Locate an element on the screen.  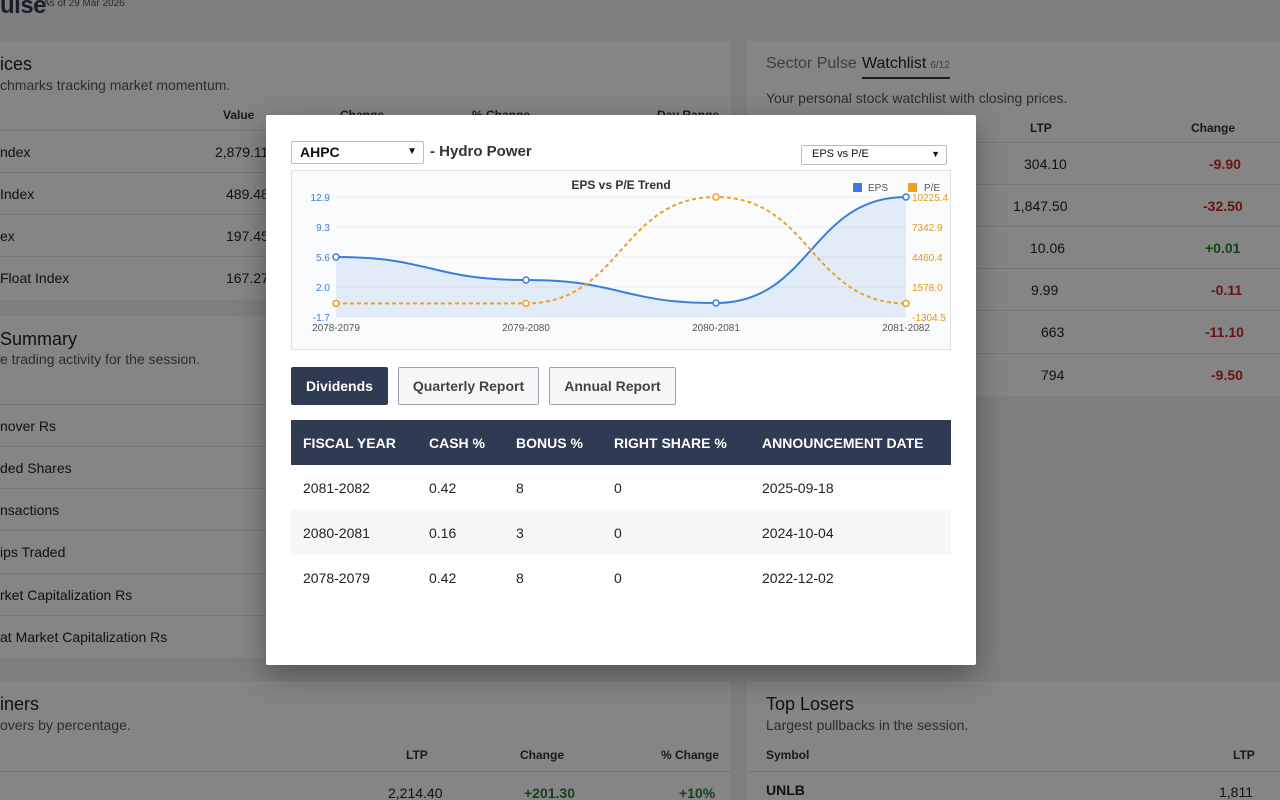
index-value: 2,879.11 is located at coordinates (242, 152).